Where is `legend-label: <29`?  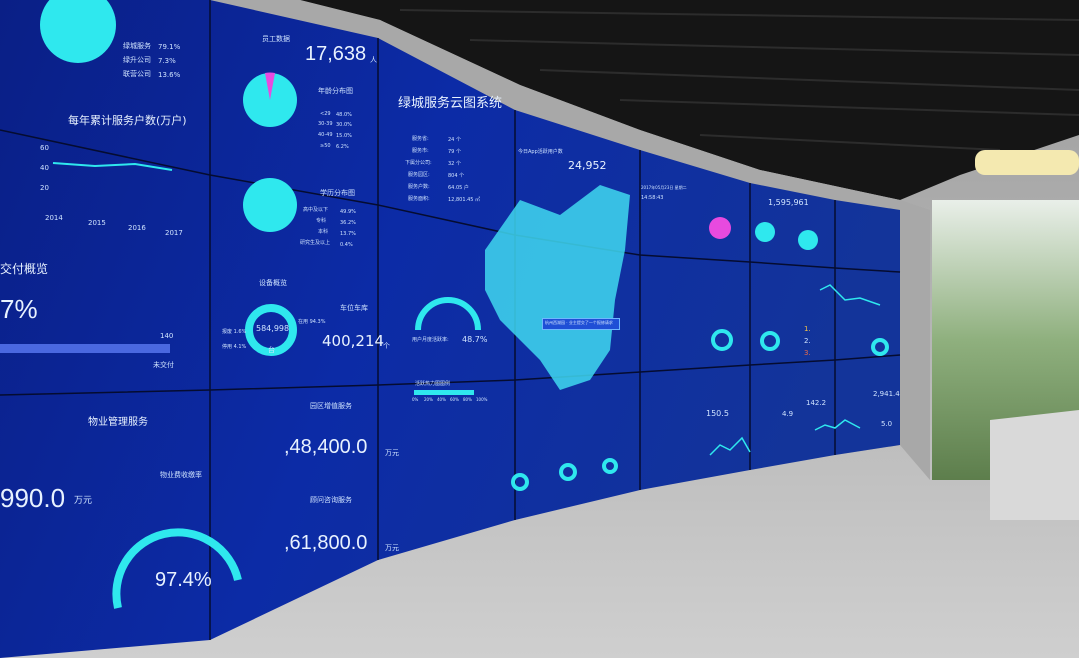
legend-label: <29 is located at coordinates (325, 114).